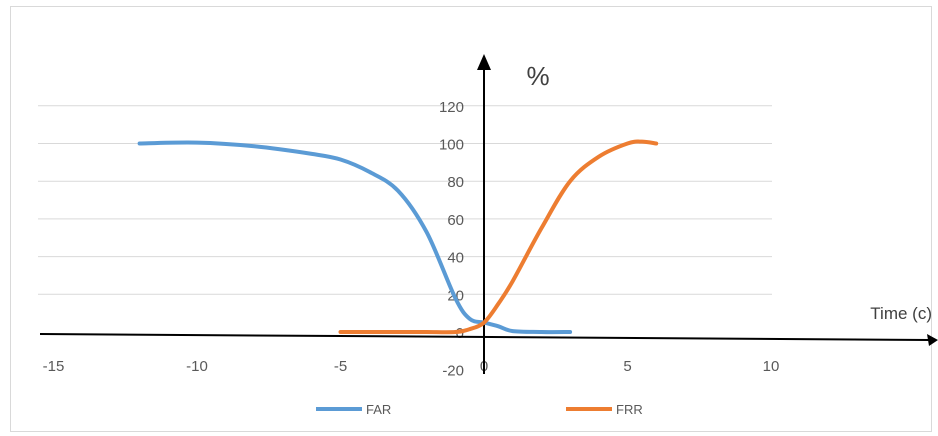 The width and height of the screenshot is (938, 436). Describe the element at coordinates (451, 107) in the screenshot. I see `y-tick-label: 120` at that location.